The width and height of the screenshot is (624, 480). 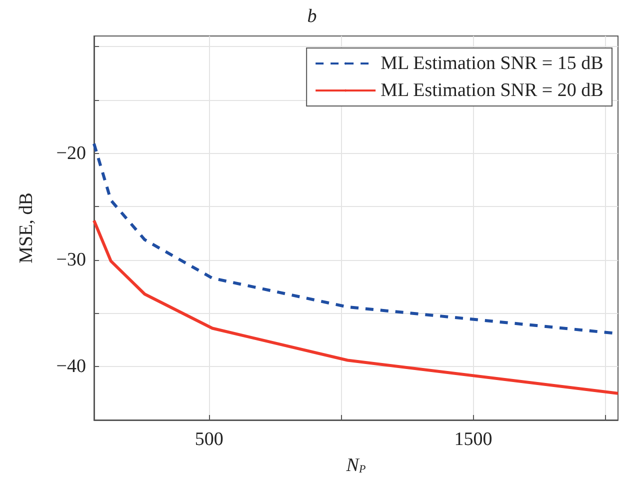 What do you see at coordinates (71, 260) in the screenshot?
I see `y-tick-label: −30` at bounding box center [71, 260].